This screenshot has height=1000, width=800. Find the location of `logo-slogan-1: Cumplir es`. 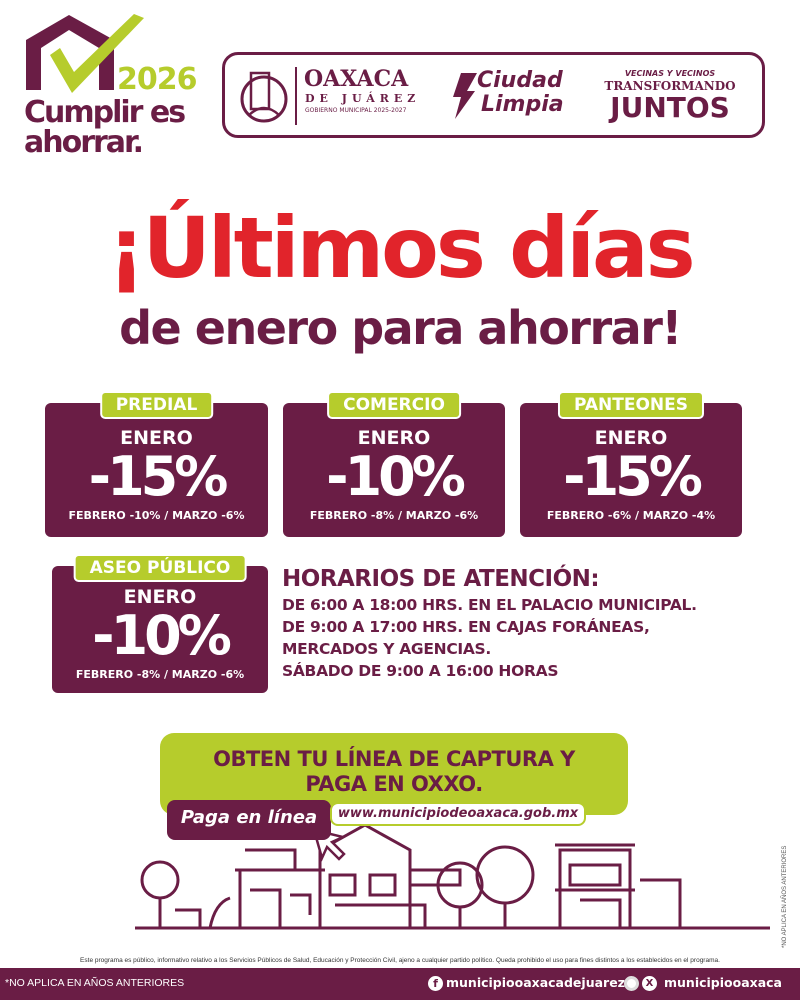

logo-slogan-1: Cumplir es is located at coordinates (105, 112).